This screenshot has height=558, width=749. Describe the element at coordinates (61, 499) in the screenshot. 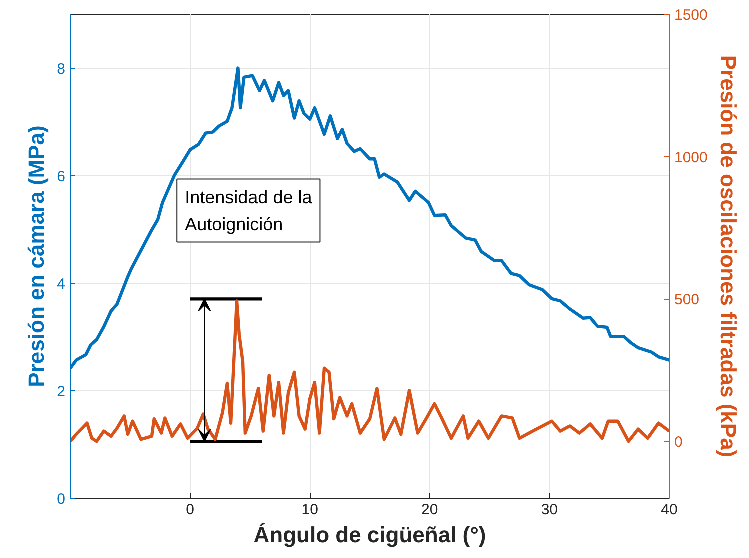

I see `y-tick-label: 0` at that location.